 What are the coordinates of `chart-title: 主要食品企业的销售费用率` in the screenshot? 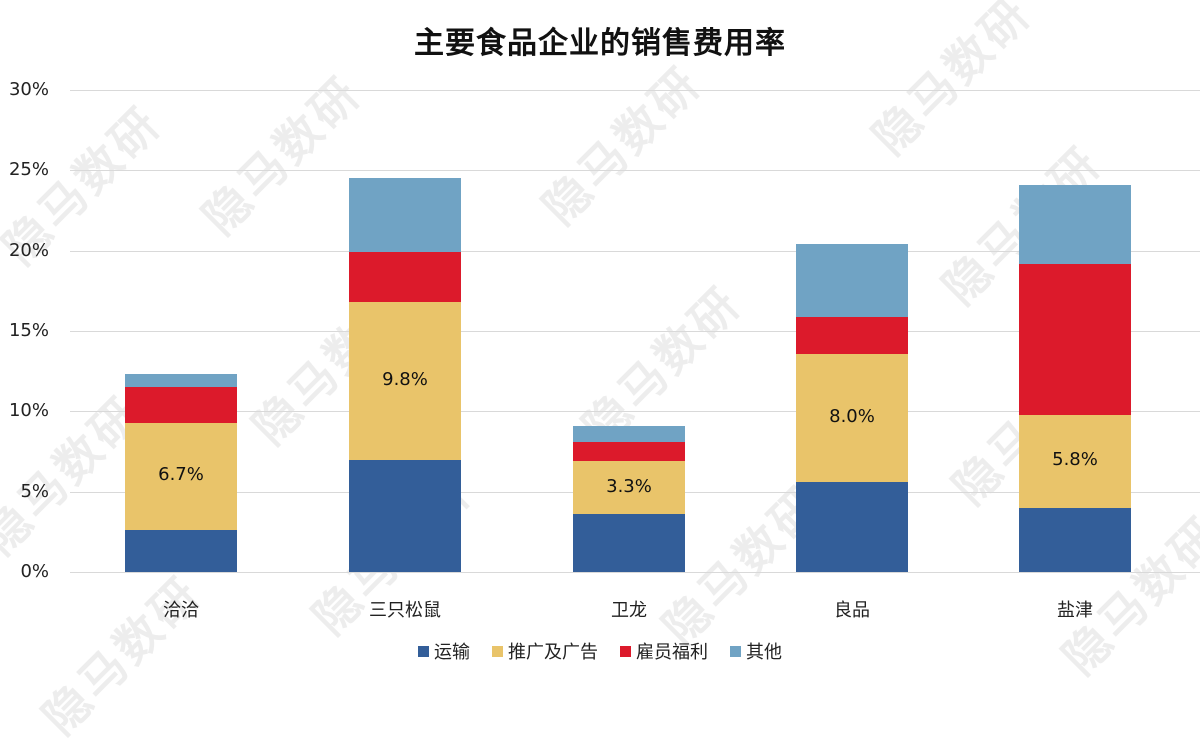 It's located at (600, 43).